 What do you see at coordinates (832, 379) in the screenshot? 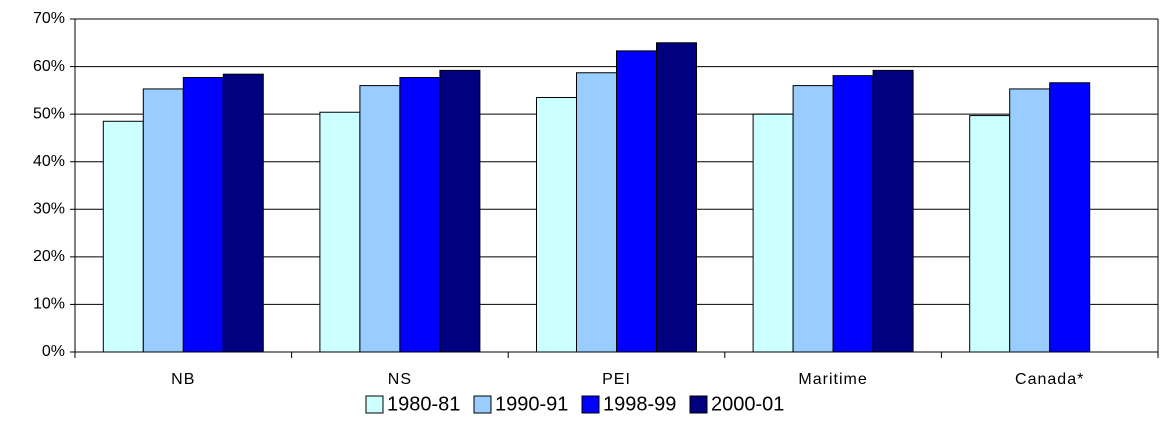
I see `x-tick-label: Maritime` at bounding box center [832, 379].